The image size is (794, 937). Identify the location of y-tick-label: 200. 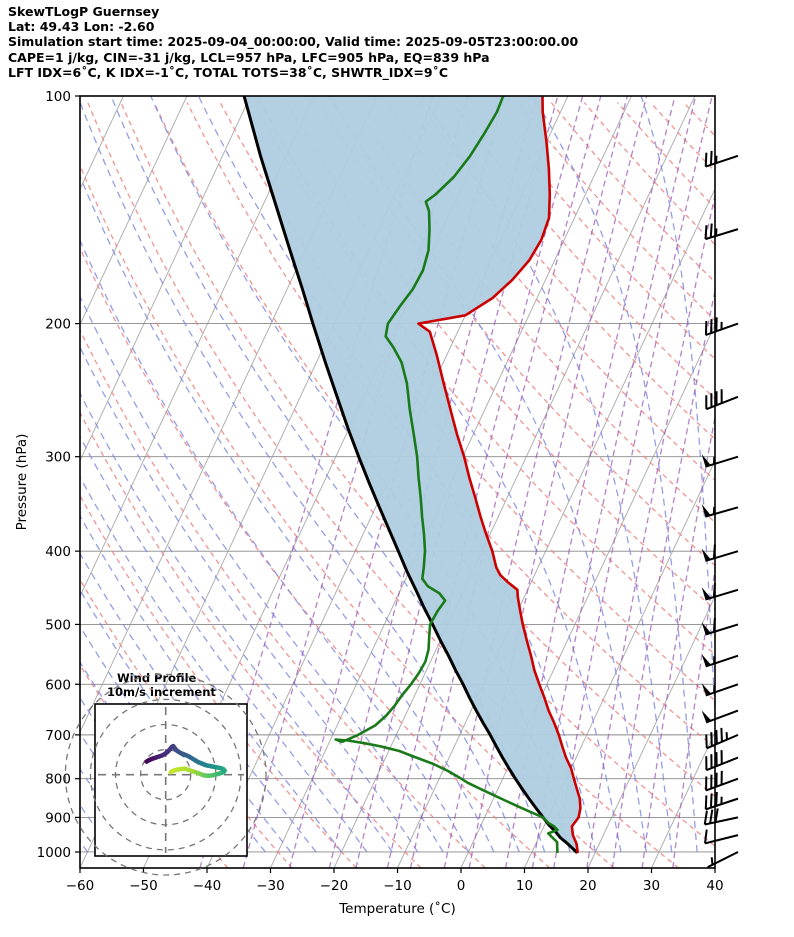
(58, 325).